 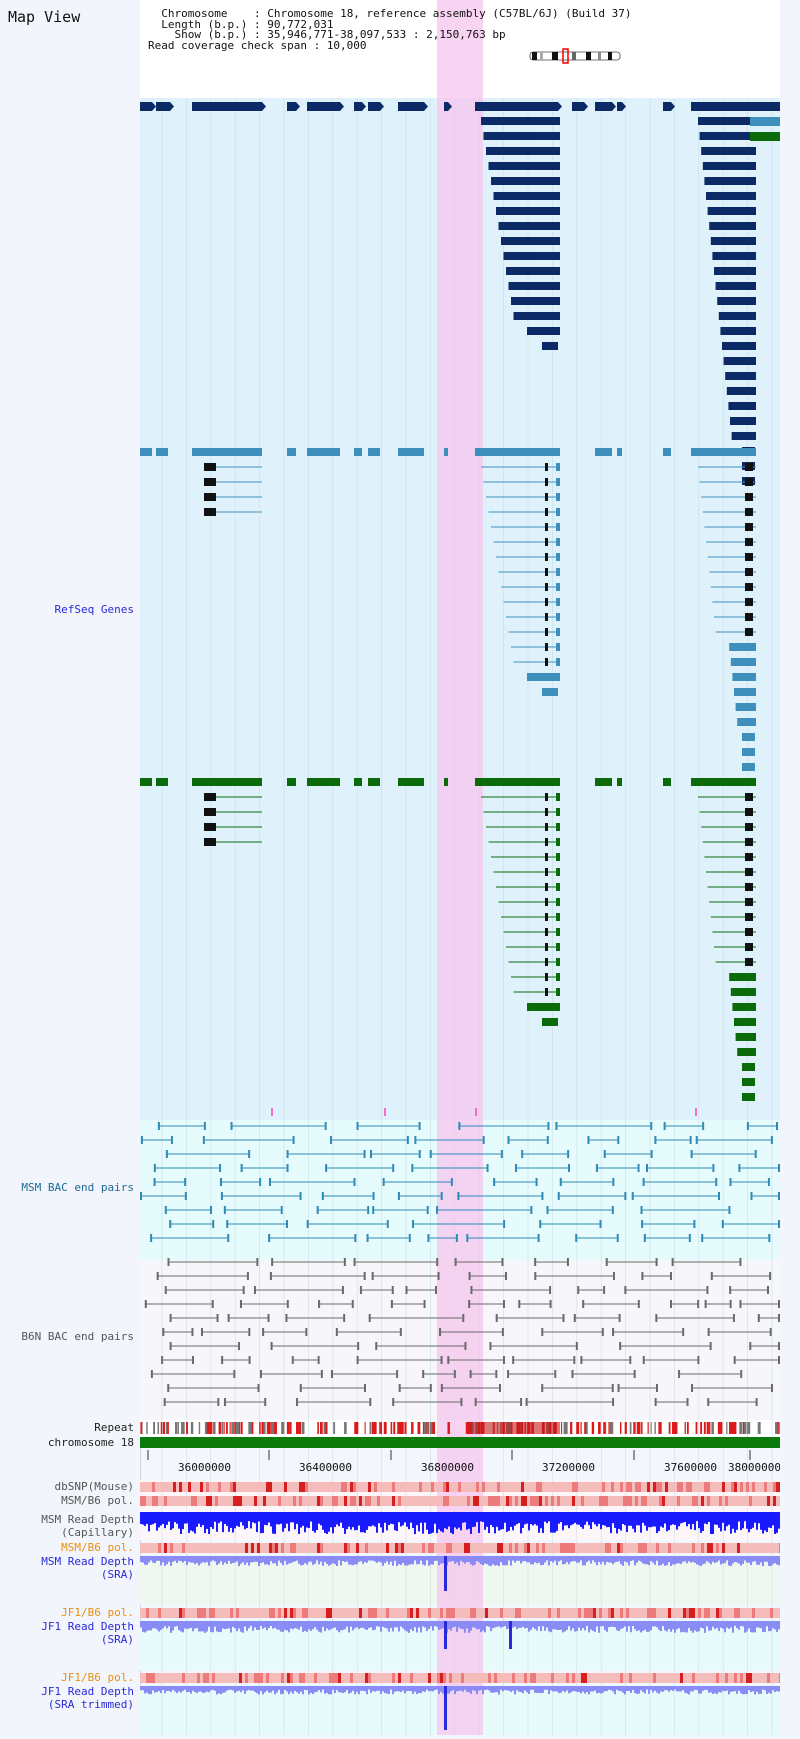 What do you see at coordinates (94, 609) in the screenshot?
I see `refseq-genes-label: RefSeq Genes` at bounding box center [94, 609].